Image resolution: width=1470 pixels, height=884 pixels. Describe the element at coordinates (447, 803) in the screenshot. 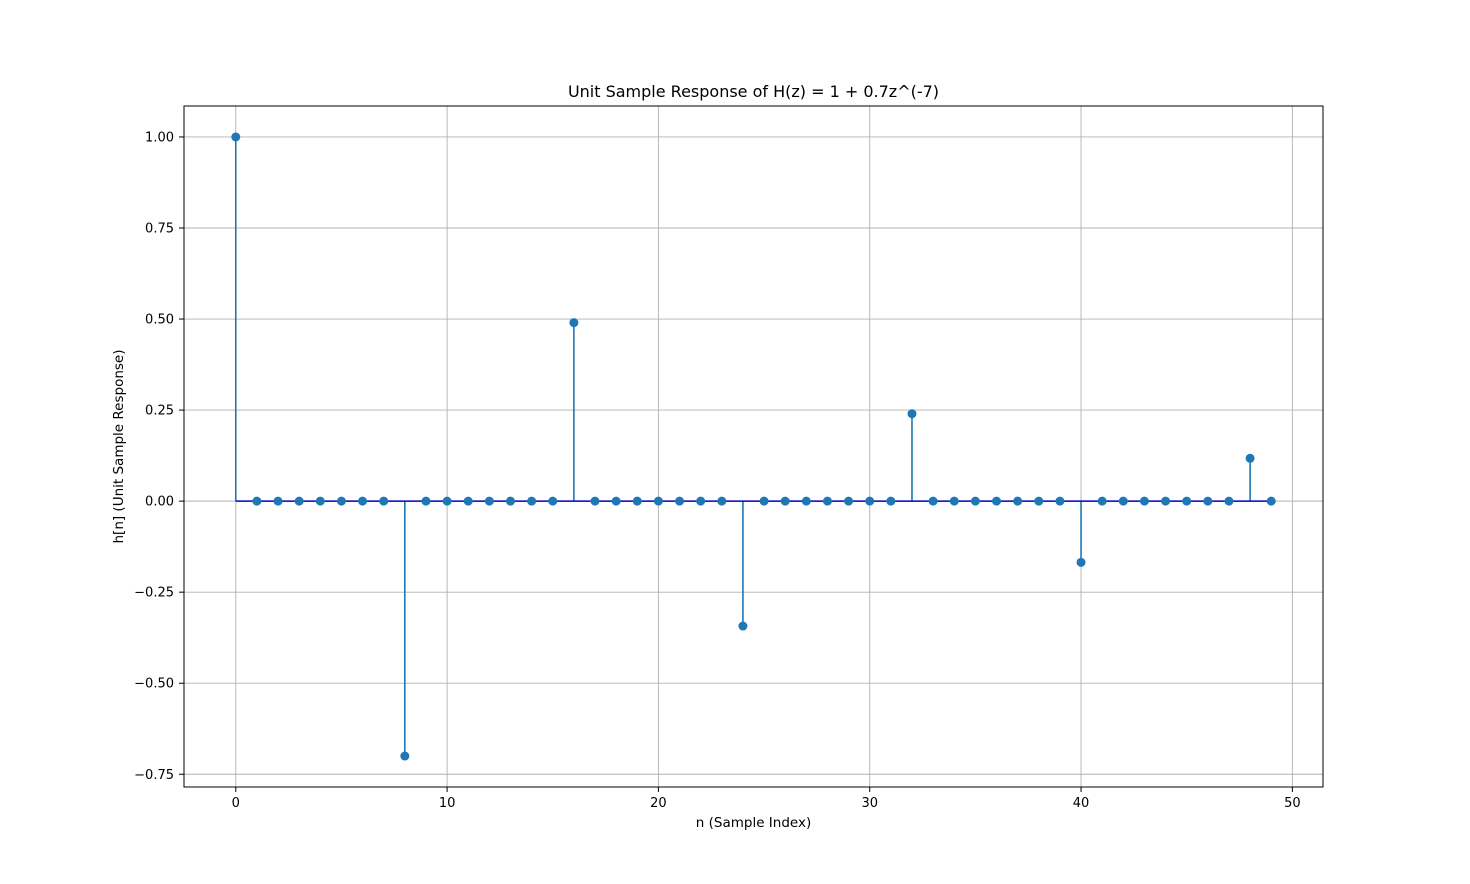

I see `x-tick-label: 10` at that location.